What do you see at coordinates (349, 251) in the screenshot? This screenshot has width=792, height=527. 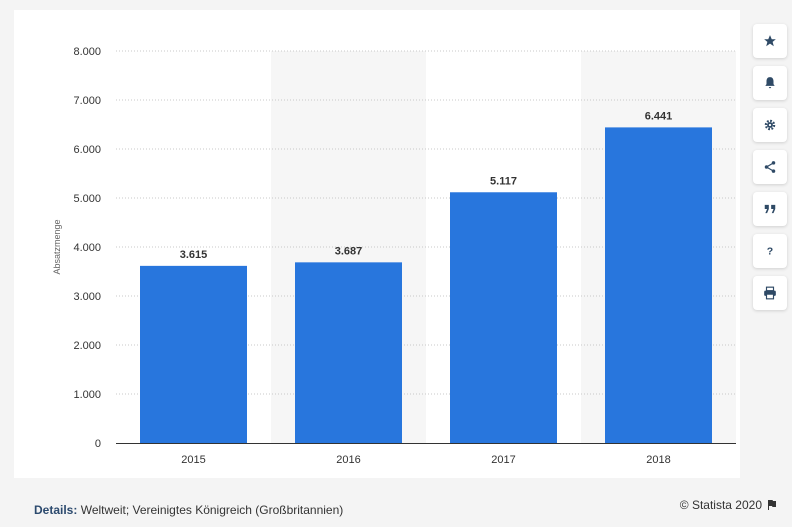 I see `bar-value-label: 3.687` at bounding box center [349, 251].